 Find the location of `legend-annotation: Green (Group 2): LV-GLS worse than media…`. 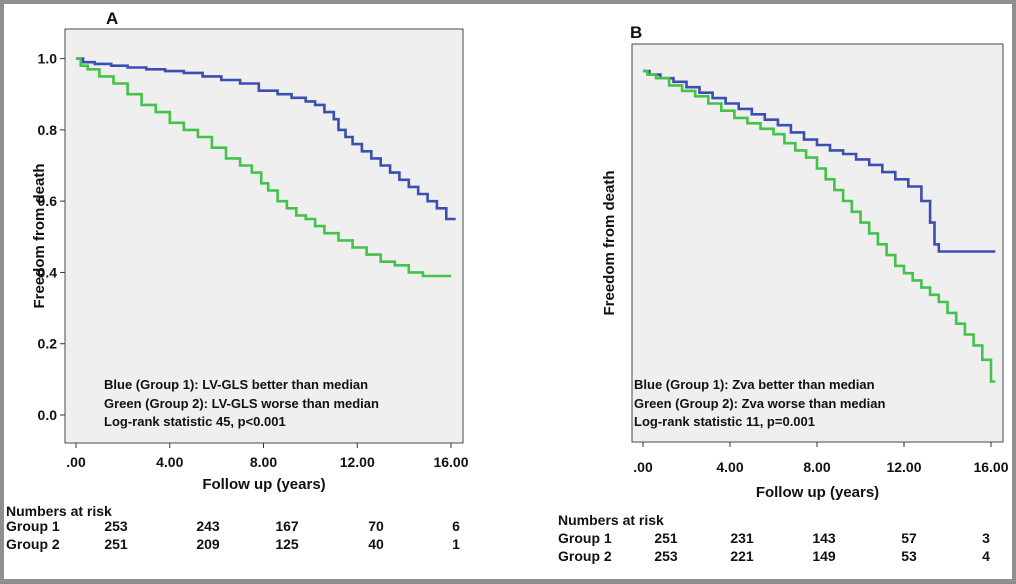

legend-annotation: Green (Group 2): LV-GLS worse than media… is located at coordinates (241, 403).